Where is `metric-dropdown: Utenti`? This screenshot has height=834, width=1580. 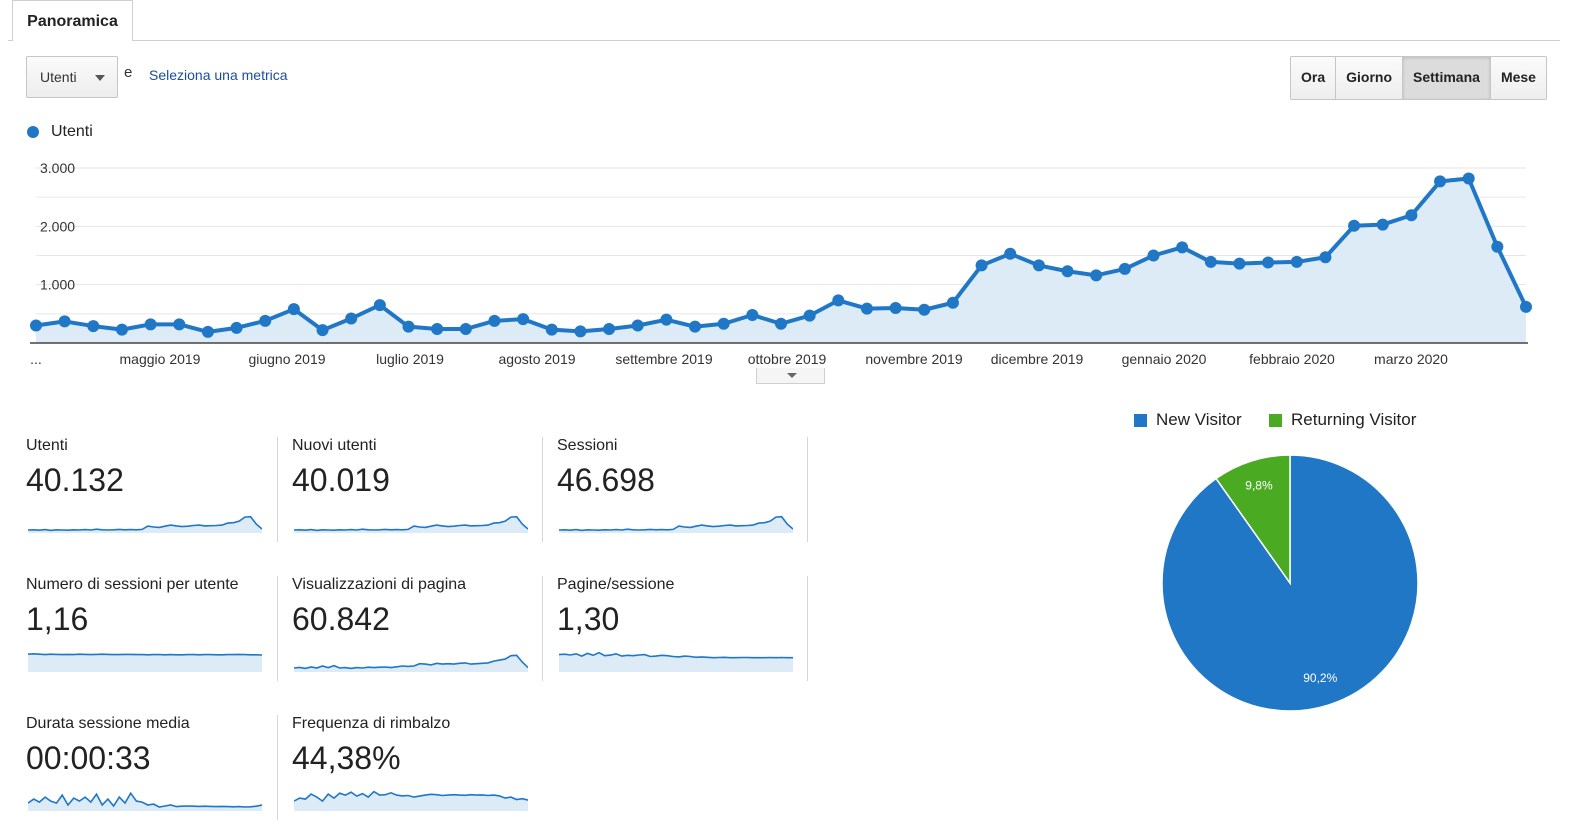
metric-dropdown: Utenti is located at coordinates (72, 77).